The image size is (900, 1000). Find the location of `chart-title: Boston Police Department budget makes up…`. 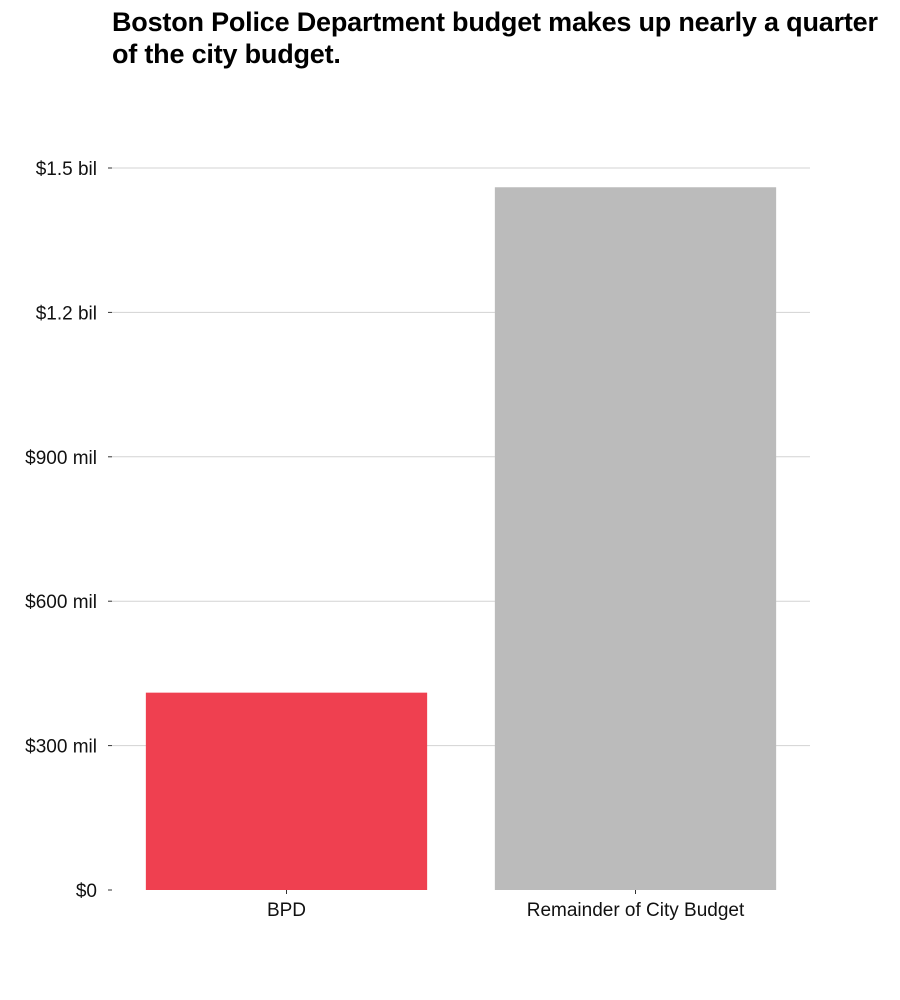

chart-title: Boston Police Department budget makes up… is located at coordinates (495, 38).